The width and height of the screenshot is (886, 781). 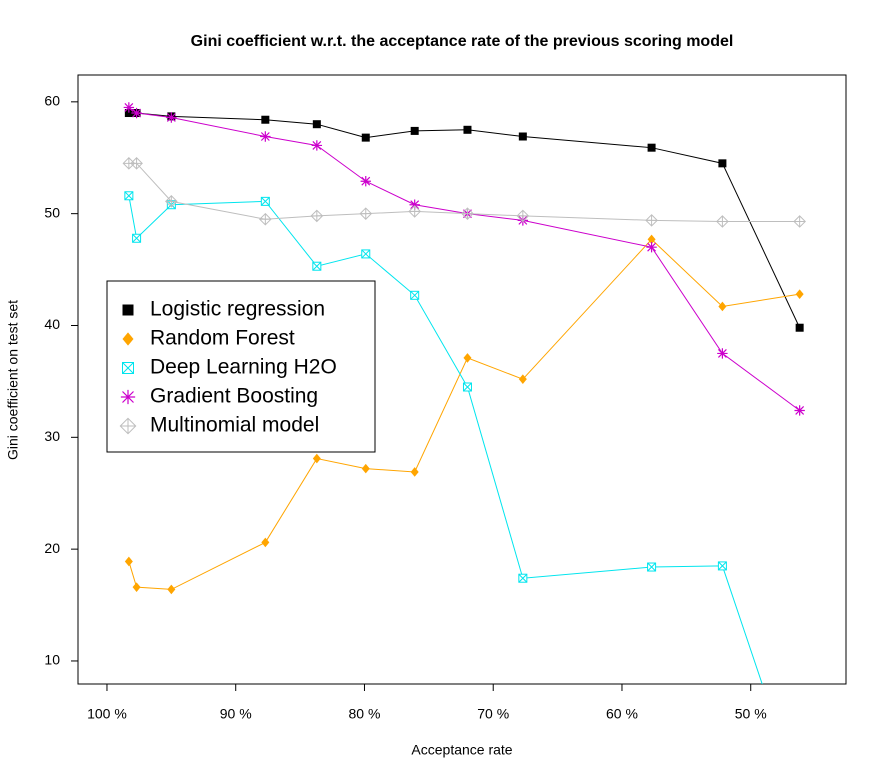 I want to click on legend-label: Deep Learning H2O, so click(x=243, y=367).